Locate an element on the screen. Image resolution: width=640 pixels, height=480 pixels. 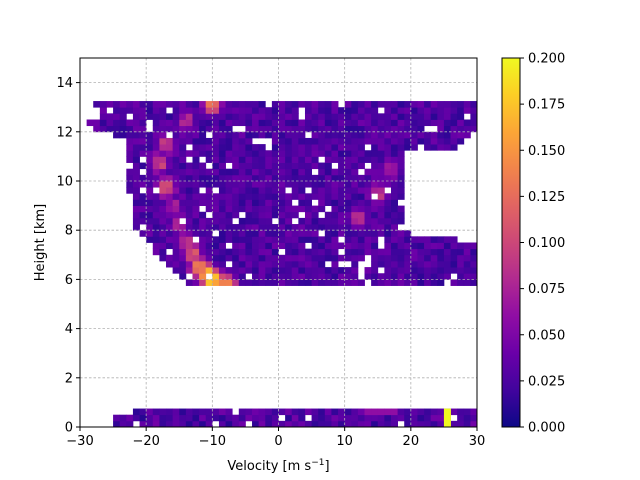
colorbar-tick-label: 0.150 is located at coordinates (546, 151).